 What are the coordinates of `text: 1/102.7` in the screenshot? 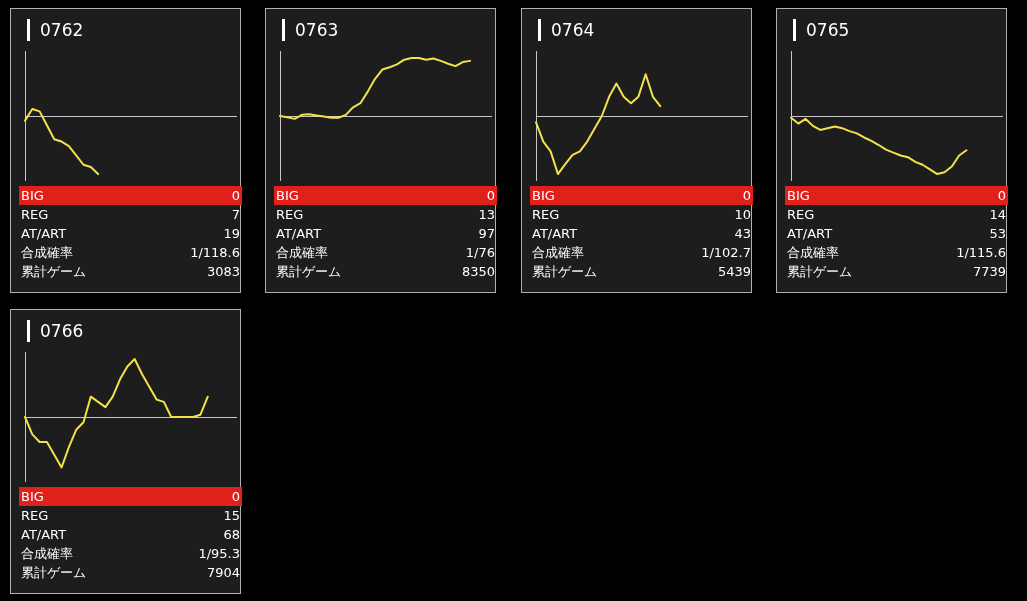 It's located at (726, 253).